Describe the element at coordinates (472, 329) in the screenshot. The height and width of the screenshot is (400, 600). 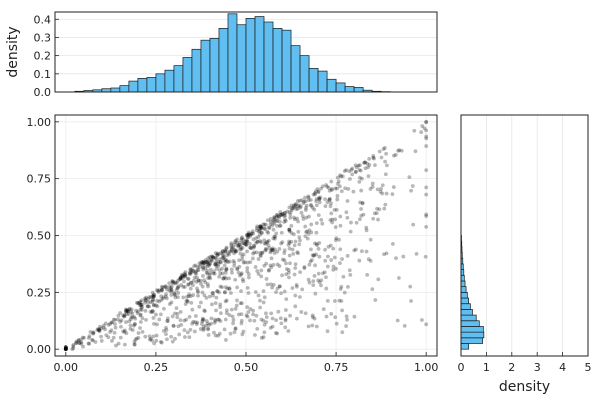
I see `right-histogram-bar` at that location.